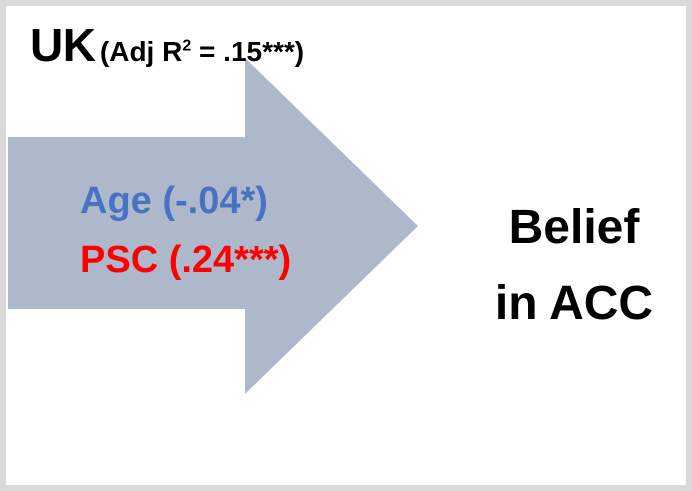 The width and height of the screenshot is (692, 491). I want to click on model-title: UK (Adj R2 = .15***), so click(167, 45).